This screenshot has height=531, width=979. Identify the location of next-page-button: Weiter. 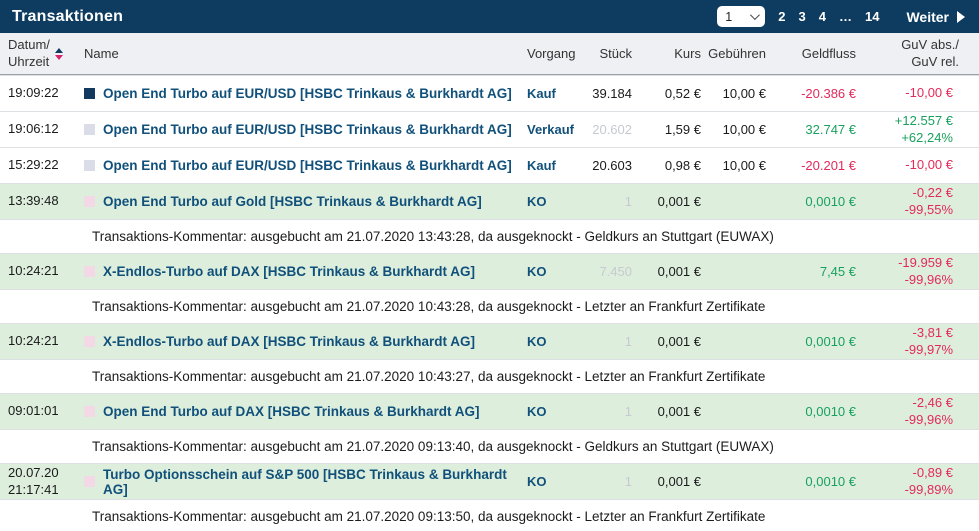
(935, 17).